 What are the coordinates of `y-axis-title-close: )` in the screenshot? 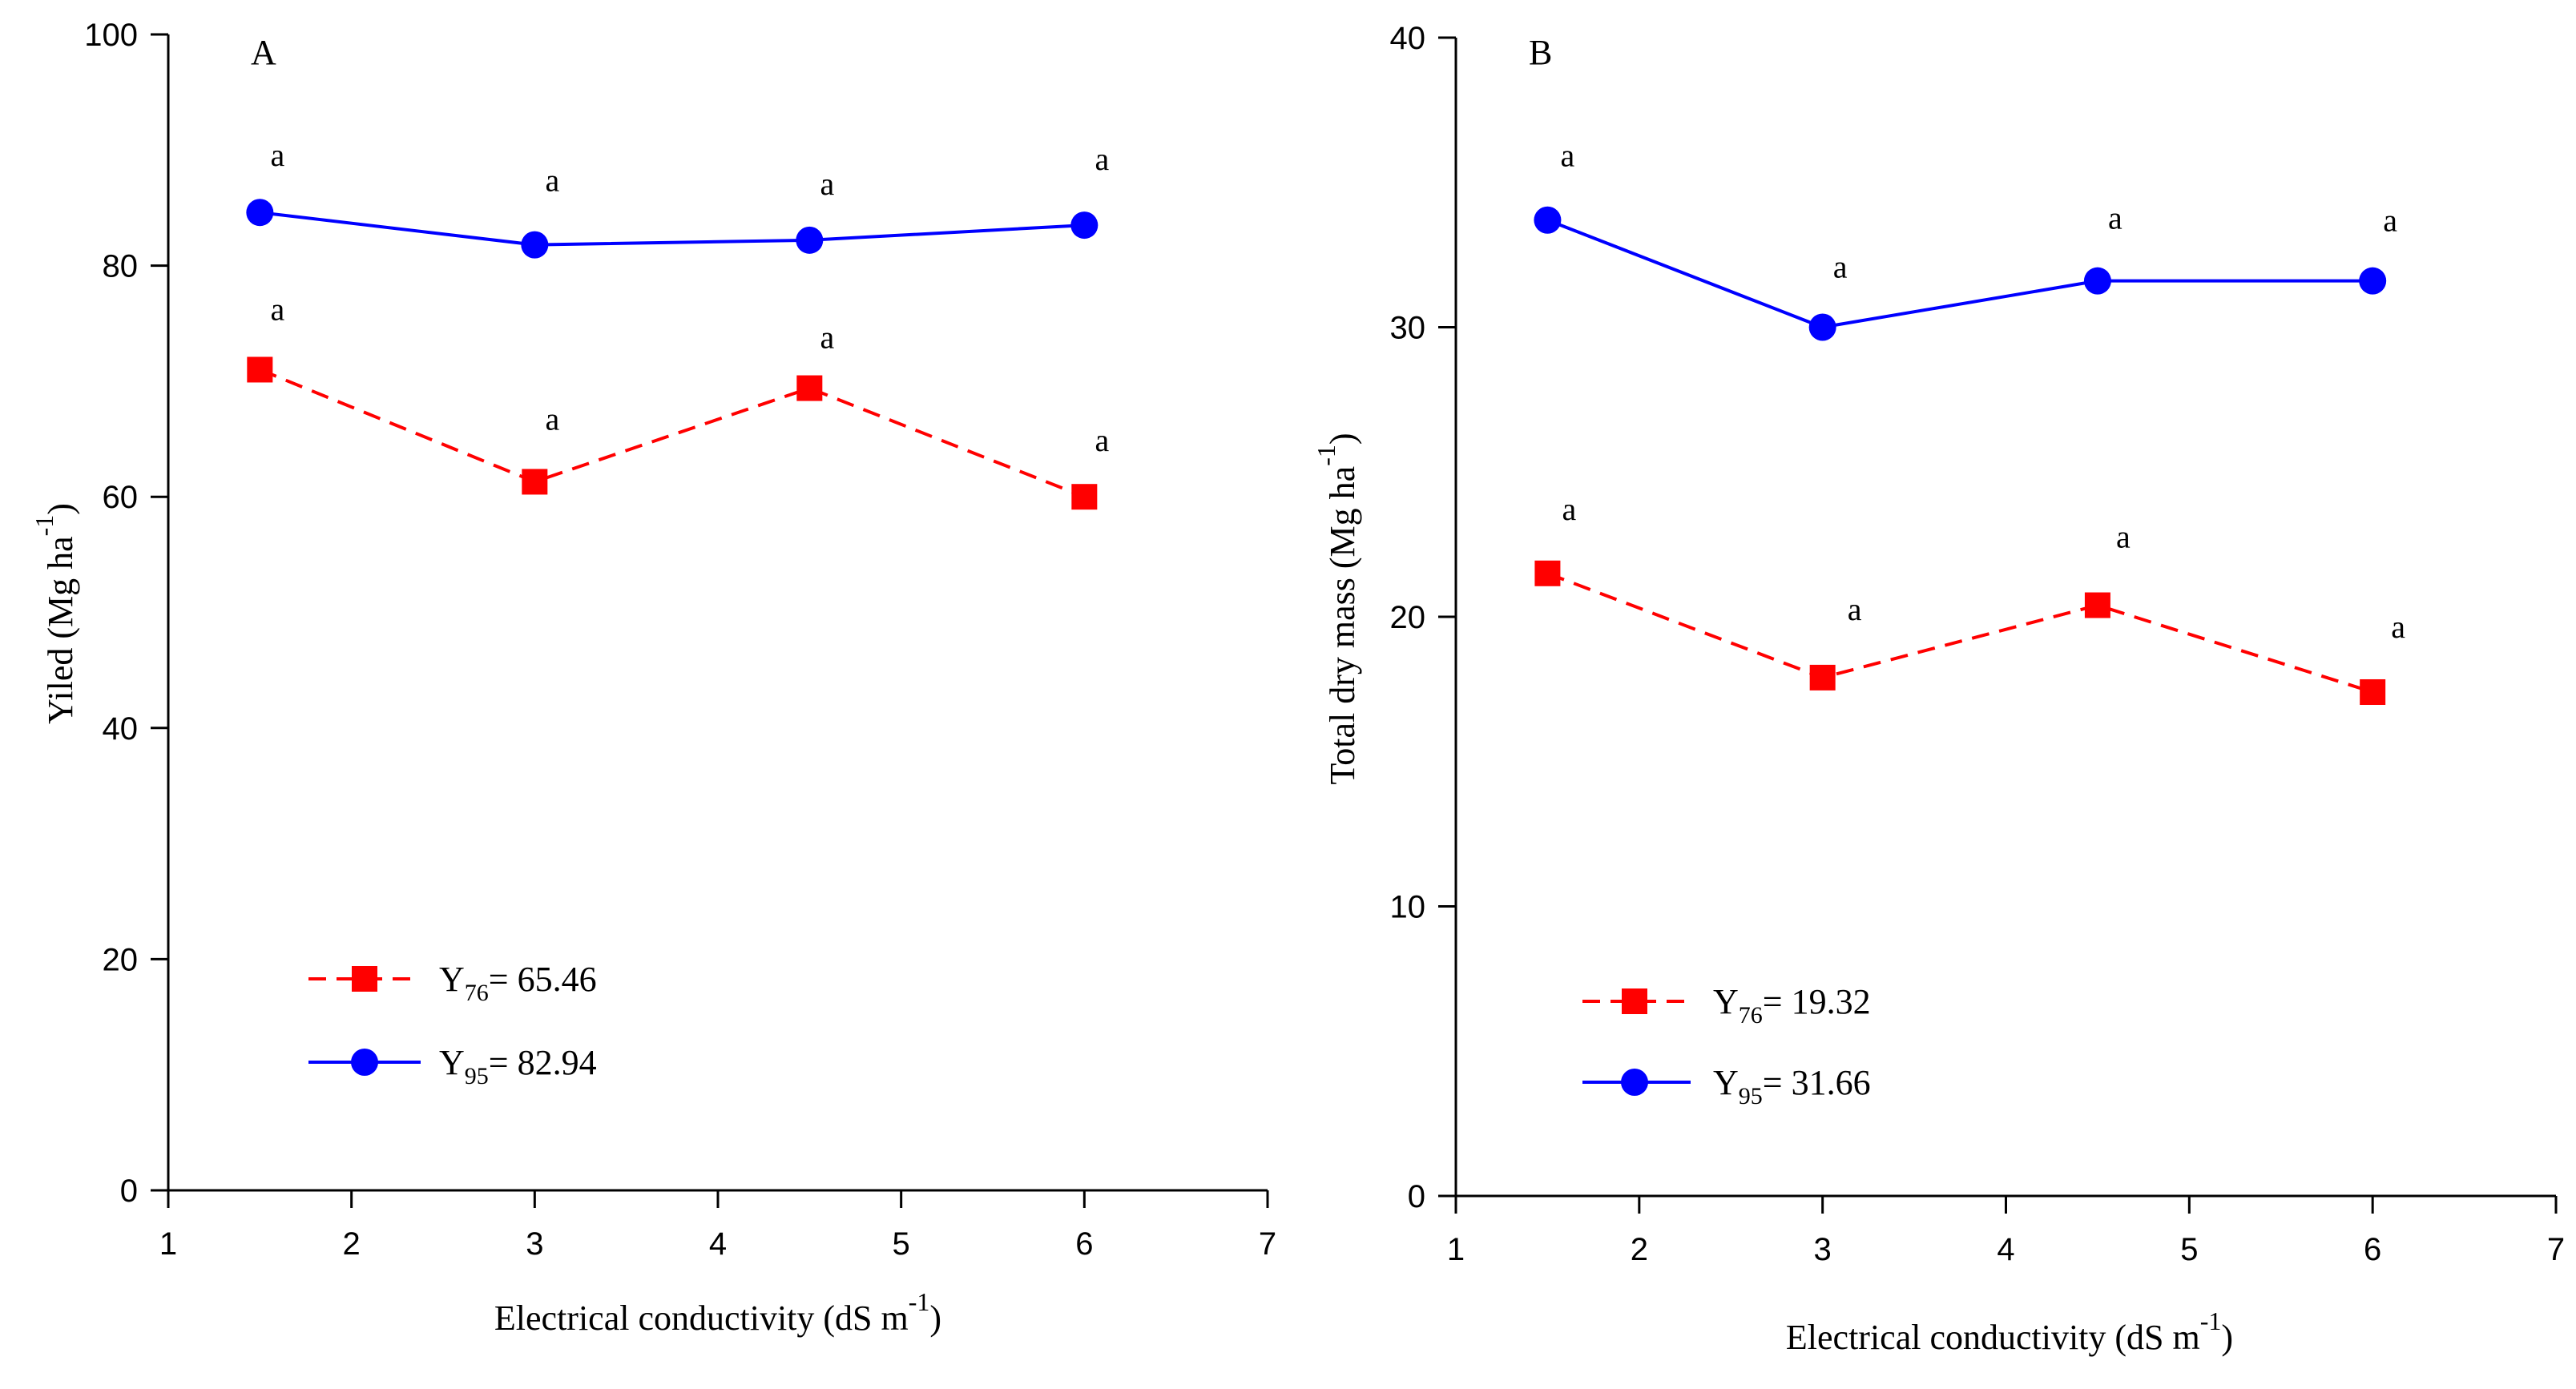 It's located at (60, 509).